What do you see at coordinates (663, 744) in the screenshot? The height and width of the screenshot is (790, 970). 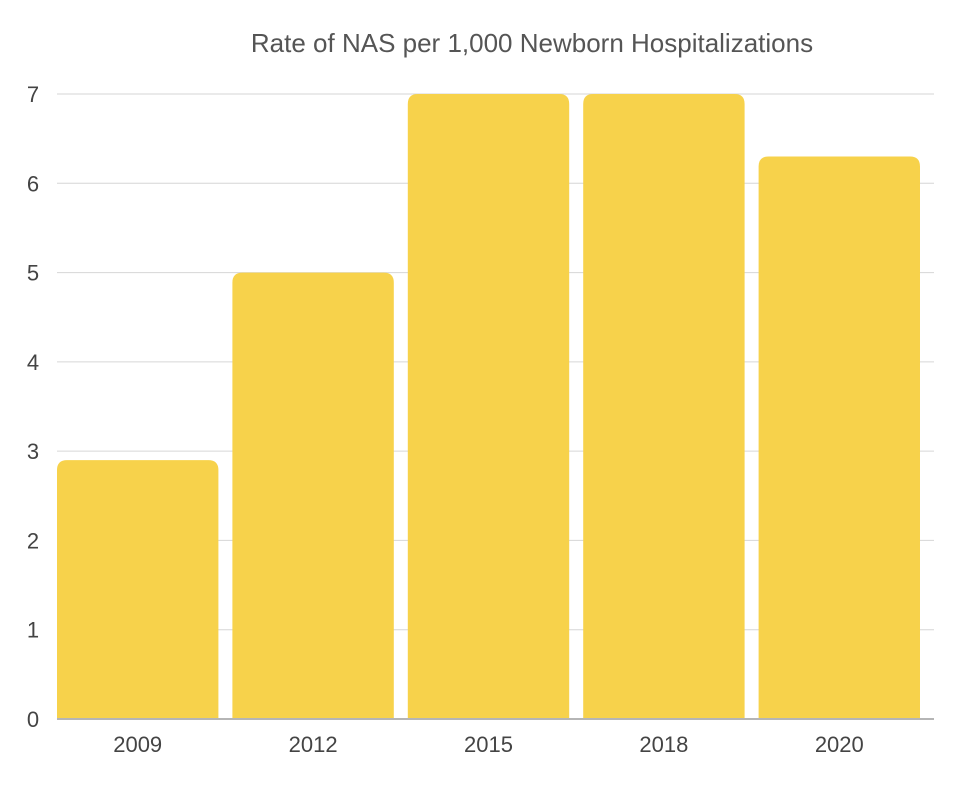 I see `x-tick-label: 2018` at bounding box center [663, 744].